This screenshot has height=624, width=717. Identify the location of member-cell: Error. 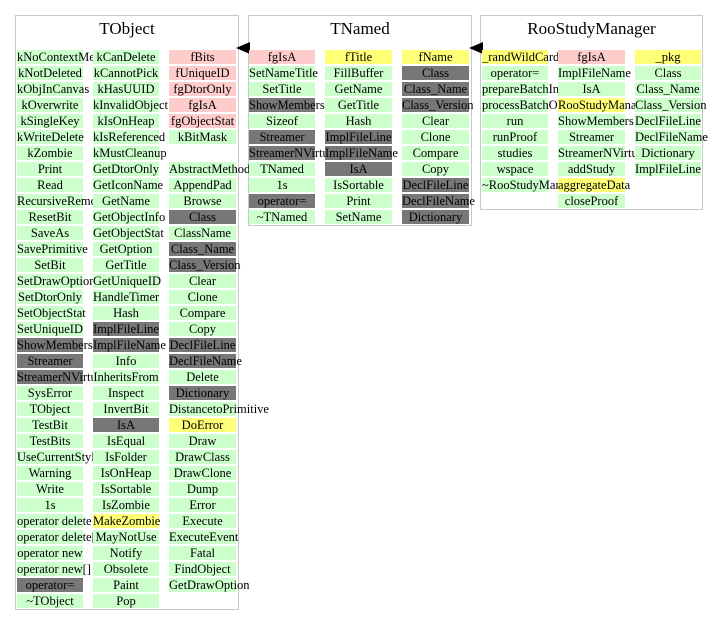
(202, 505).